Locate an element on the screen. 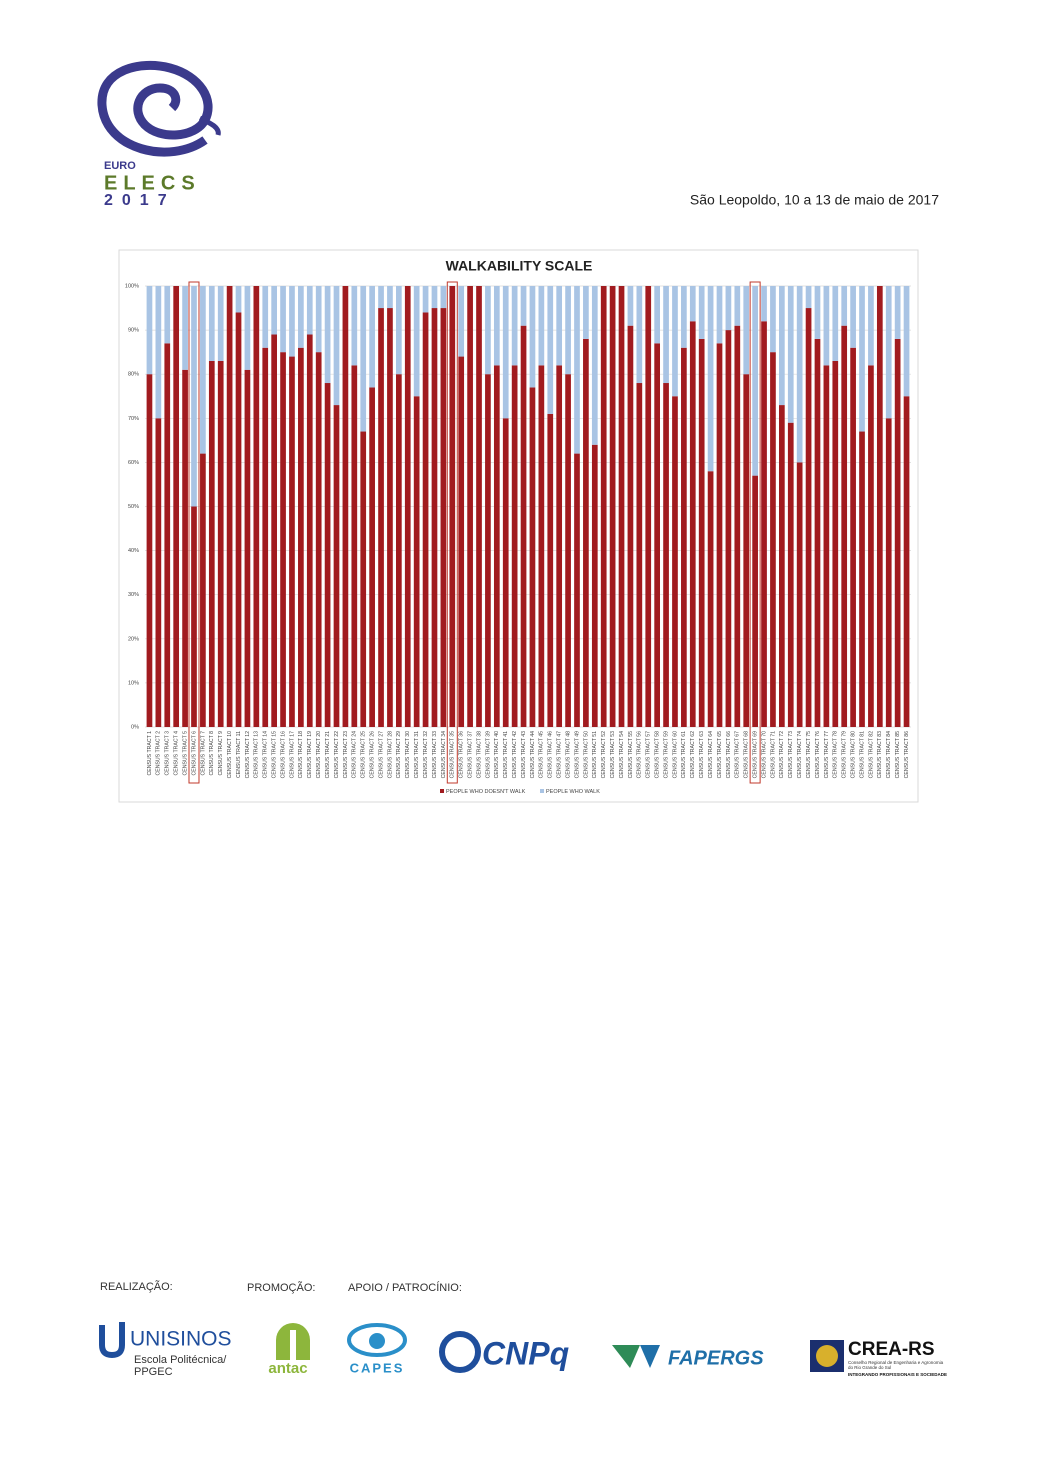 This screenshot has width=1040, height=1471. y-tick-label: 0% is located at coordinates (135, 727).